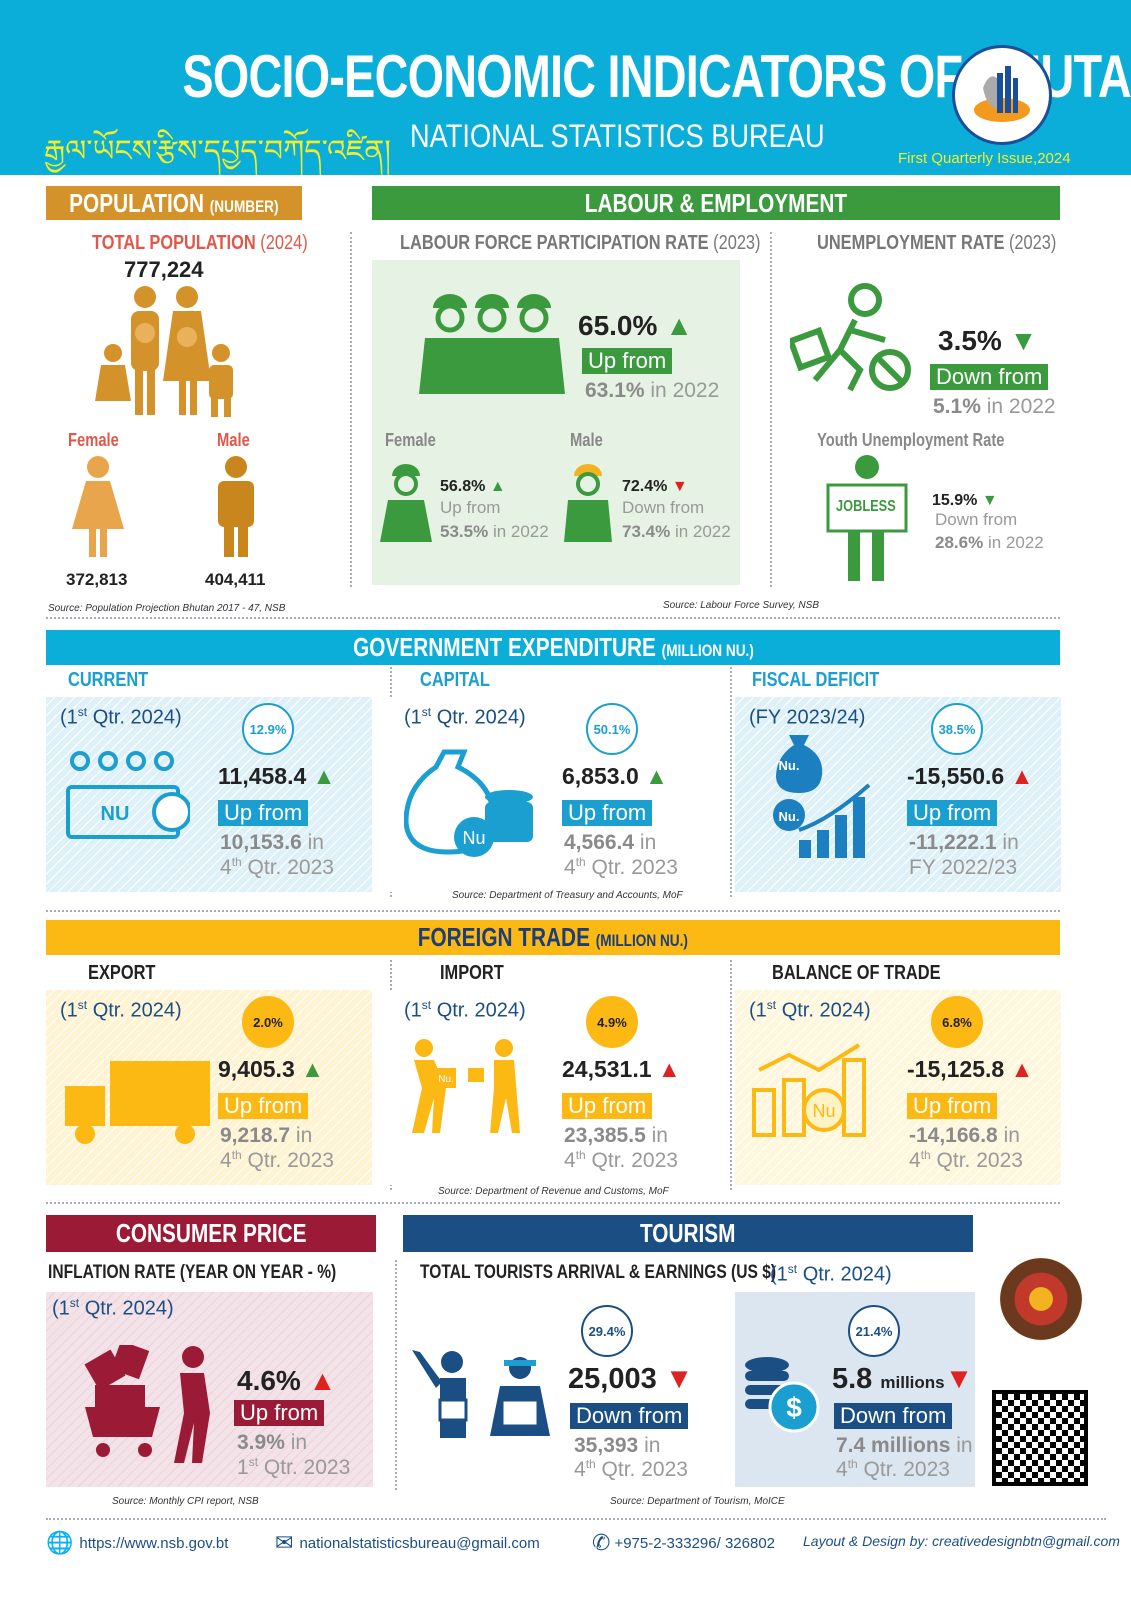  I want to click on gov-icon-2: Nu. Nu., so click(814, 802).